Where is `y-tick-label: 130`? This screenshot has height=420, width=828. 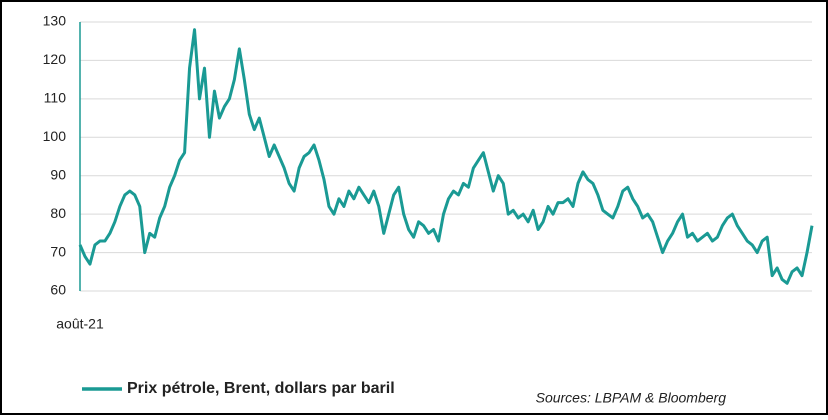 y-tick-label: 130 is located at coordinates (55, 21).